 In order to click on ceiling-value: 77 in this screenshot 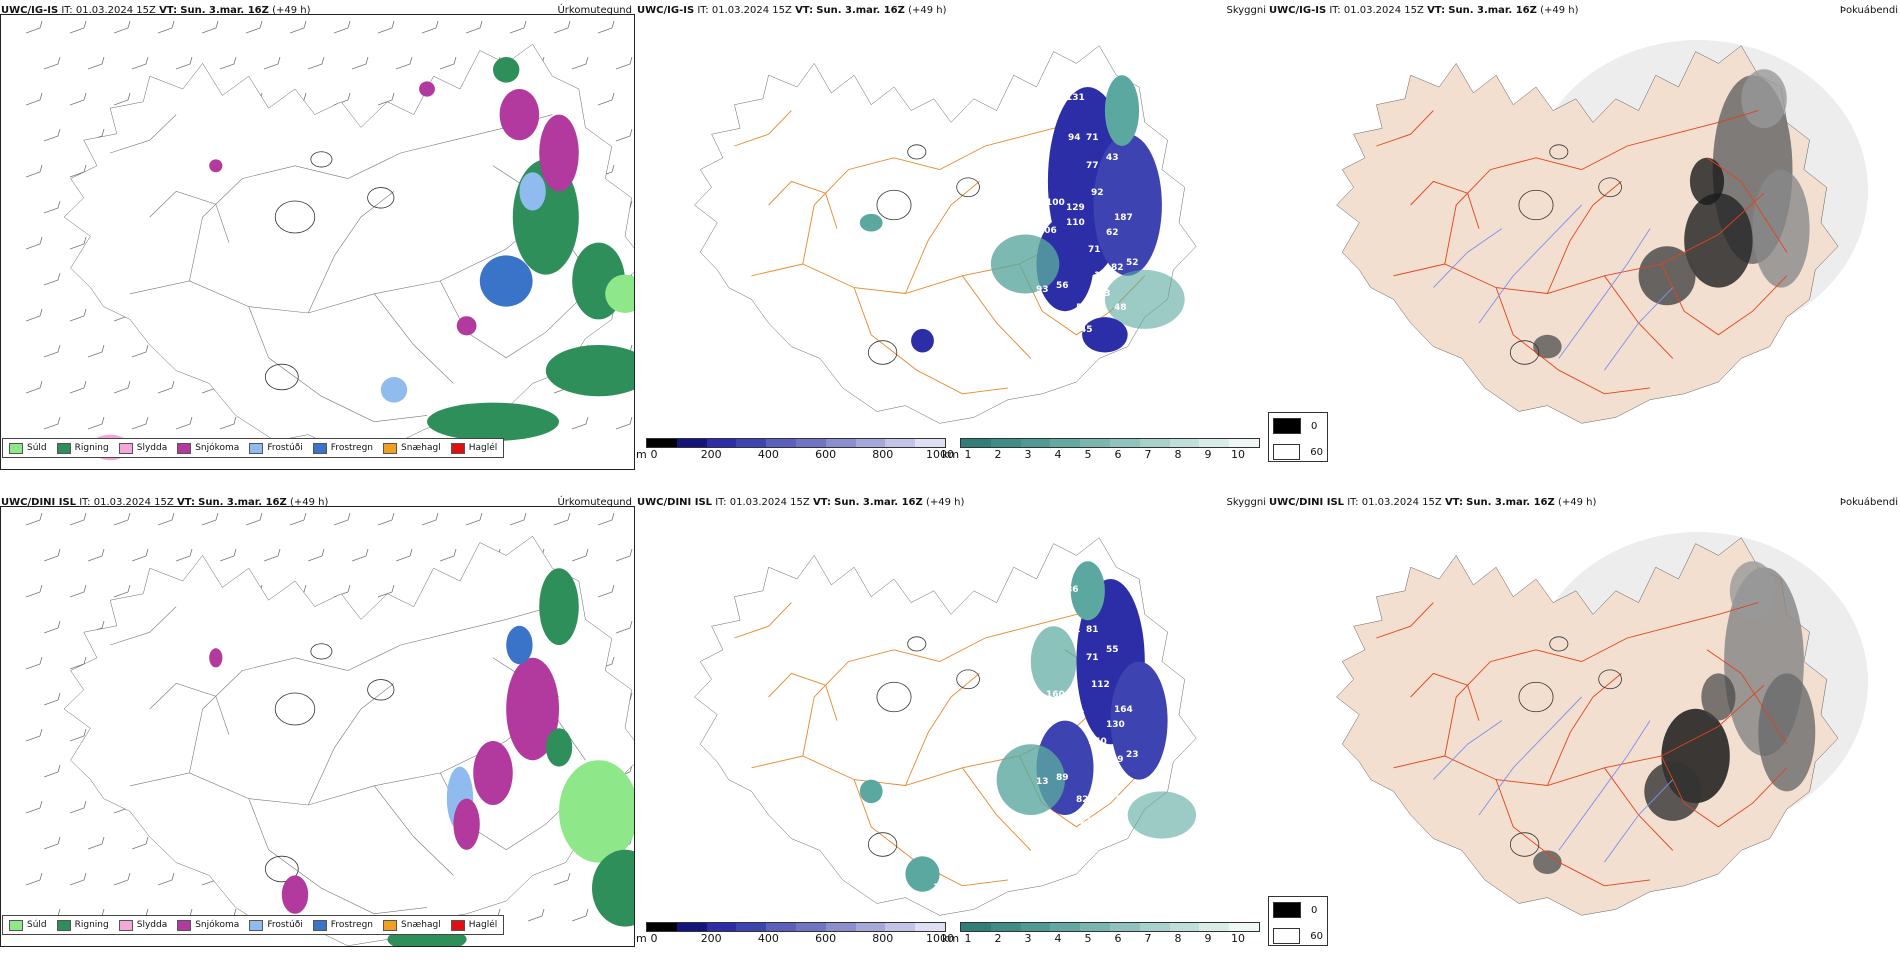, I will do `click(1092, 166)`.